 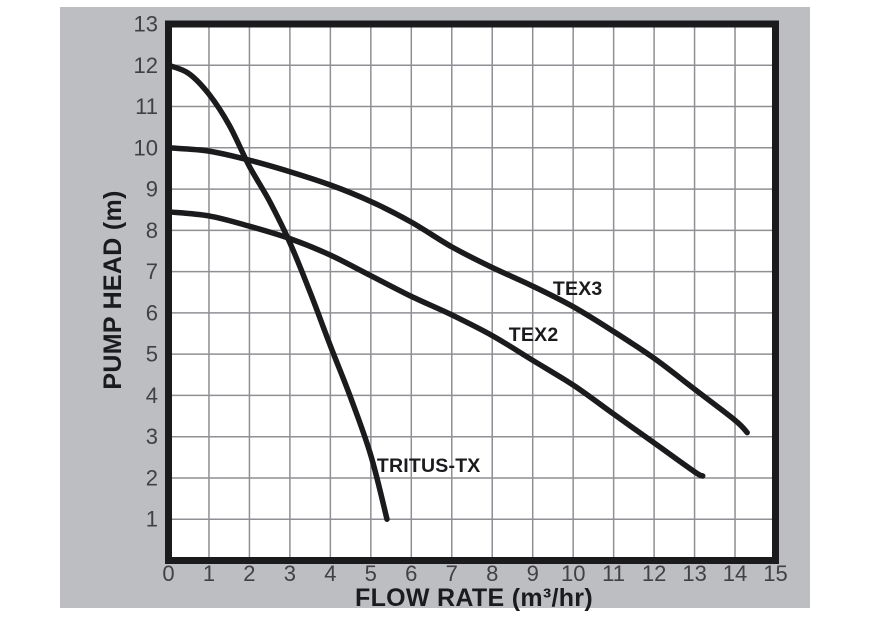 What do you see at coordinates (474, 573) in the screenshot?
I see `x-tick-labels: 0 1 2 3 4 5 6 7 8 9 10 11 12 13 14 15` at bounding box center [474, 573].